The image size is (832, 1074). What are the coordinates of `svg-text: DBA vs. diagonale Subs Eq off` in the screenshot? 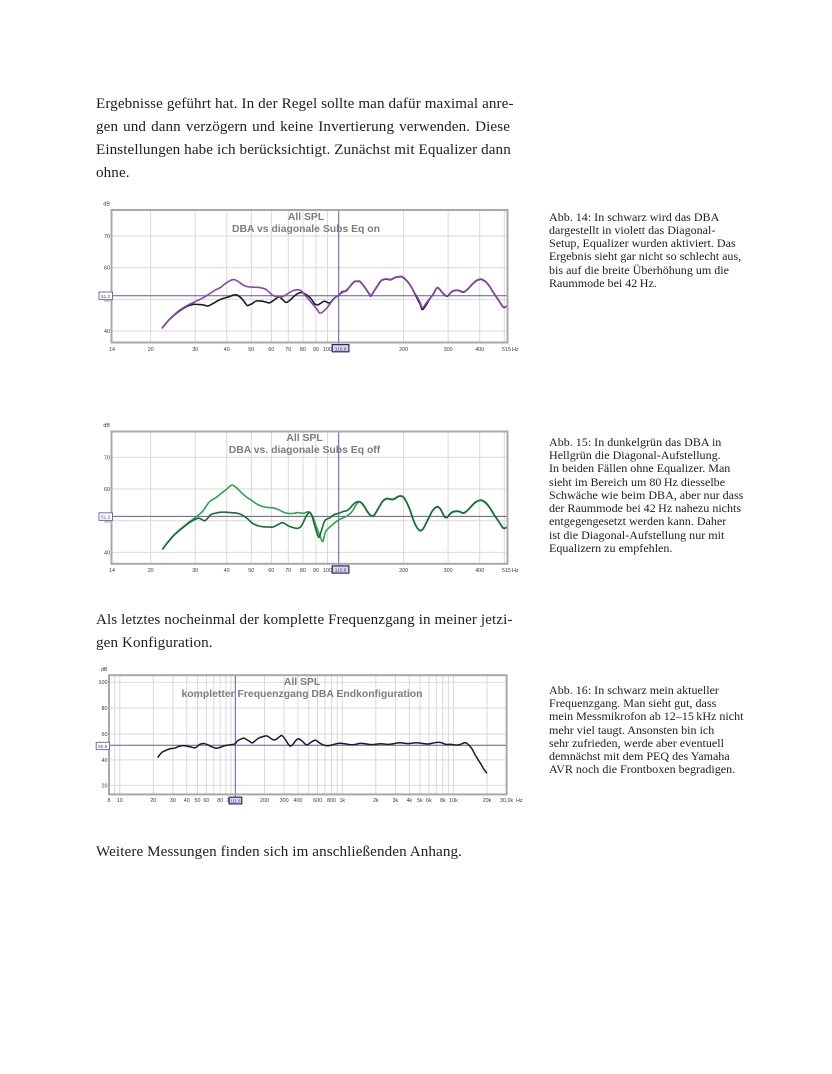 It's located at (305, 450).